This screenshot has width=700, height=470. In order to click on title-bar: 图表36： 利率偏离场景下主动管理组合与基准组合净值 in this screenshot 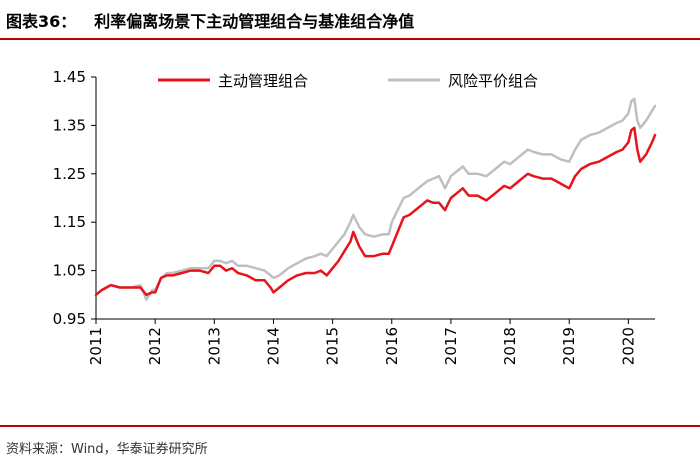, I will do `click(350, 18)`.